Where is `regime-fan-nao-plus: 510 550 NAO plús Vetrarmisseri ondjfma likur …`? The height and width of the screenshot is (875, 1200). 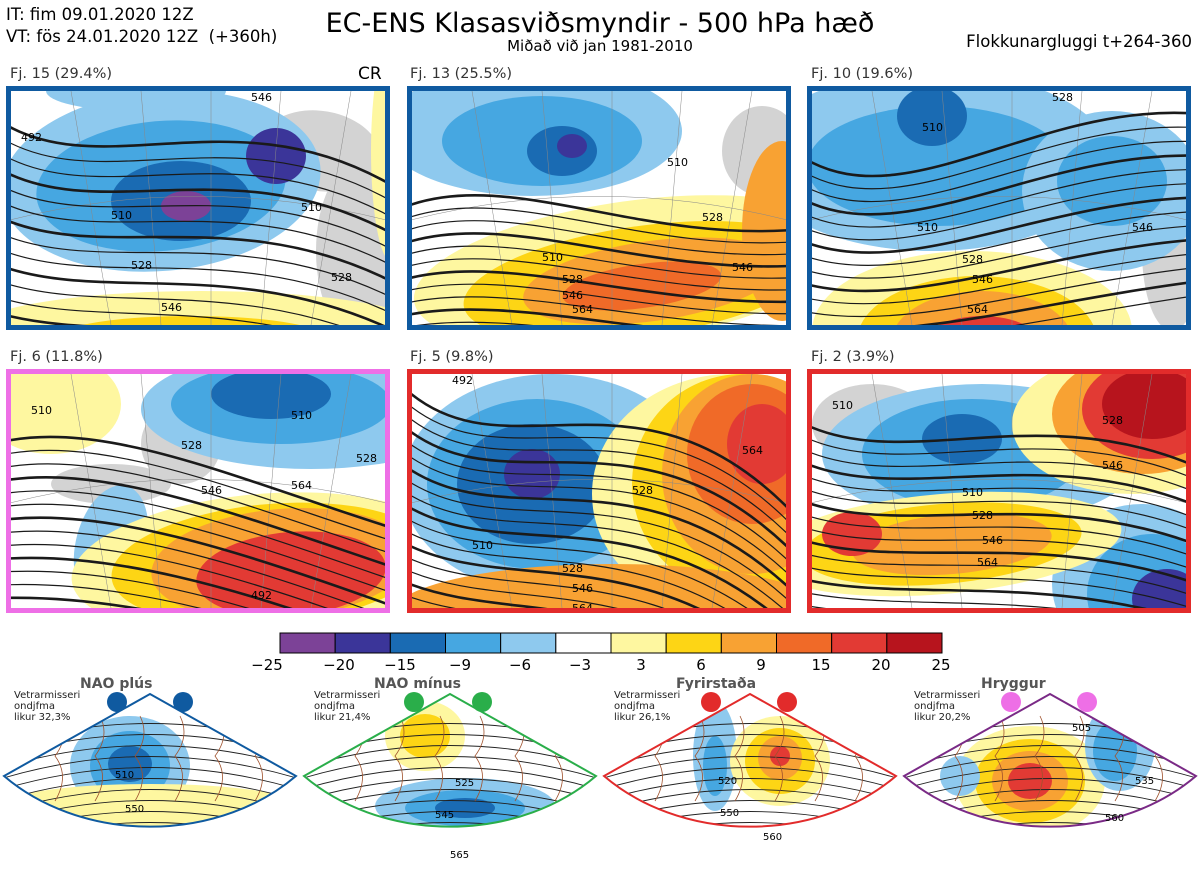
regime-fan-nao-plus: 510 550 NAO plús Vetrarmisseri ondjfma likur … is located at coordinates (150, 773).